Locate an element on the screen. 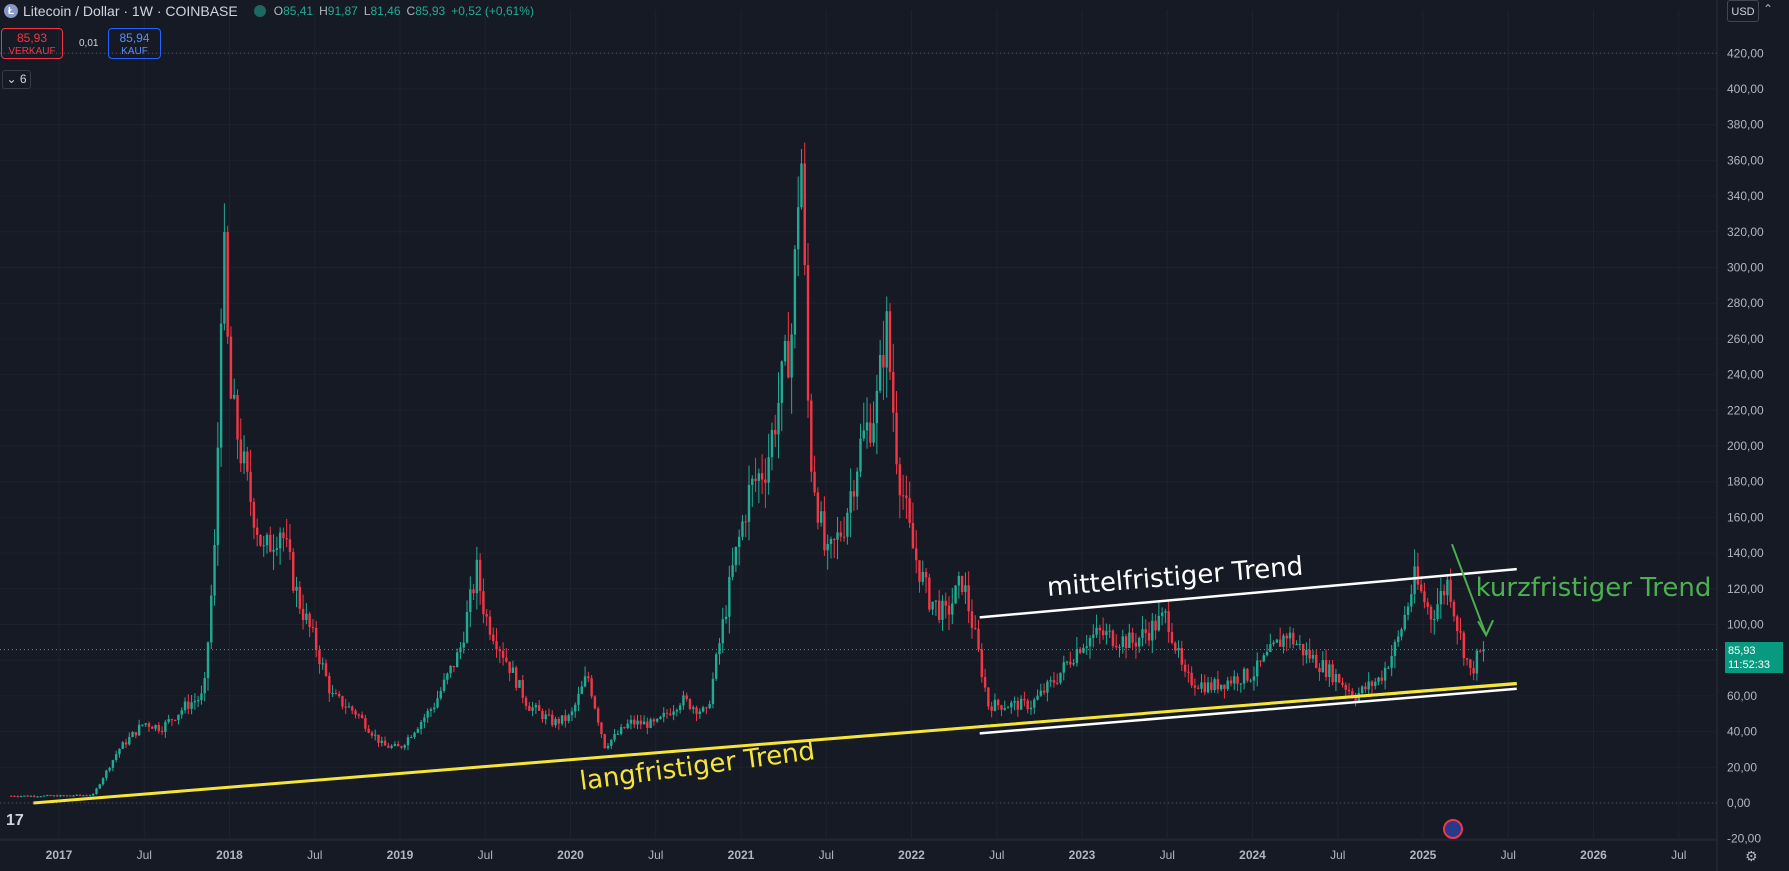 The image size is (1789, 871). tradingview-logo: 17 is located at coordinates (15, 820).